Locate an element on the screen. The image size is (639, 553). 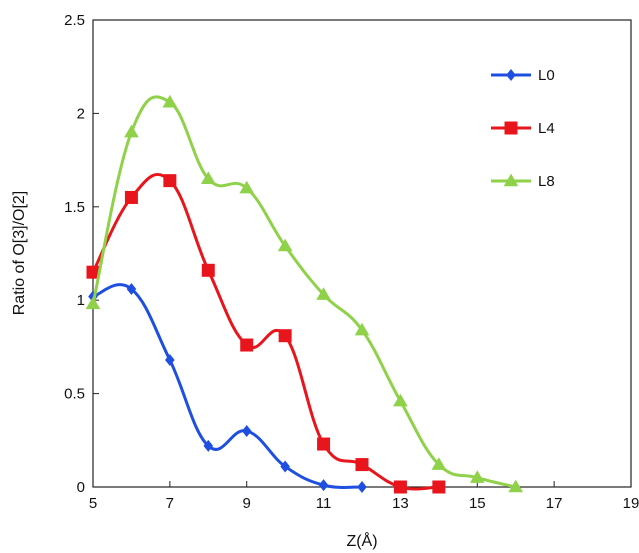
x-tick-label: 11 is located at coordinates (324, 503).